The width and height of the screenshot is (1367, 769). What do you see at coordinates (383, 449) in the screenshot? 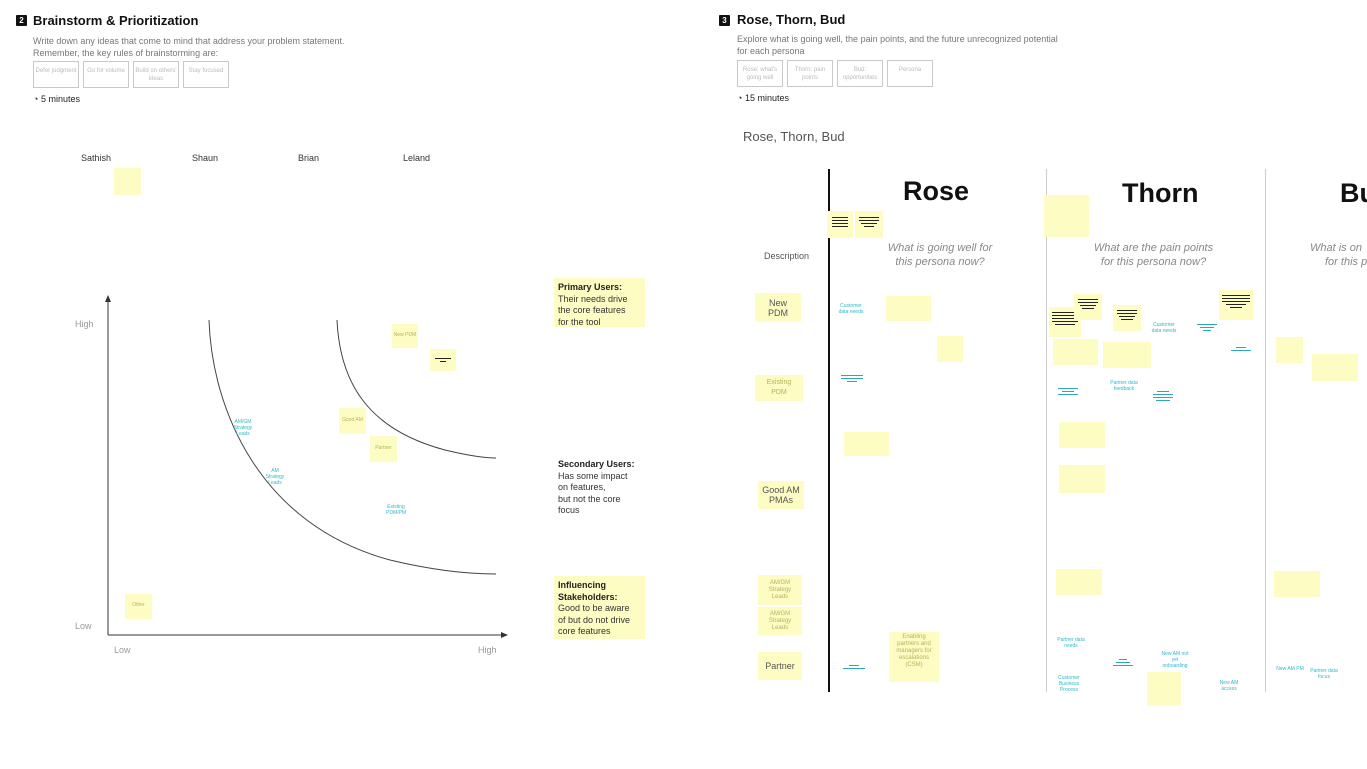
I see `sticky-note: Partner` at bounding box center [383, 449].